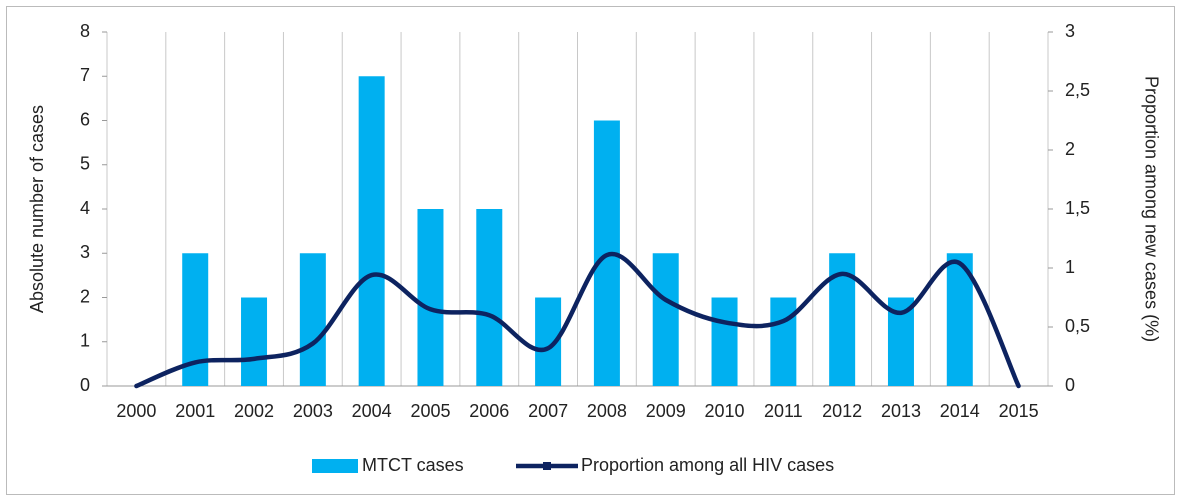 Image resolution: width=1182 pixels, height=503 pixels. I want to click on y-tick-label: 1, so click(85, 341).